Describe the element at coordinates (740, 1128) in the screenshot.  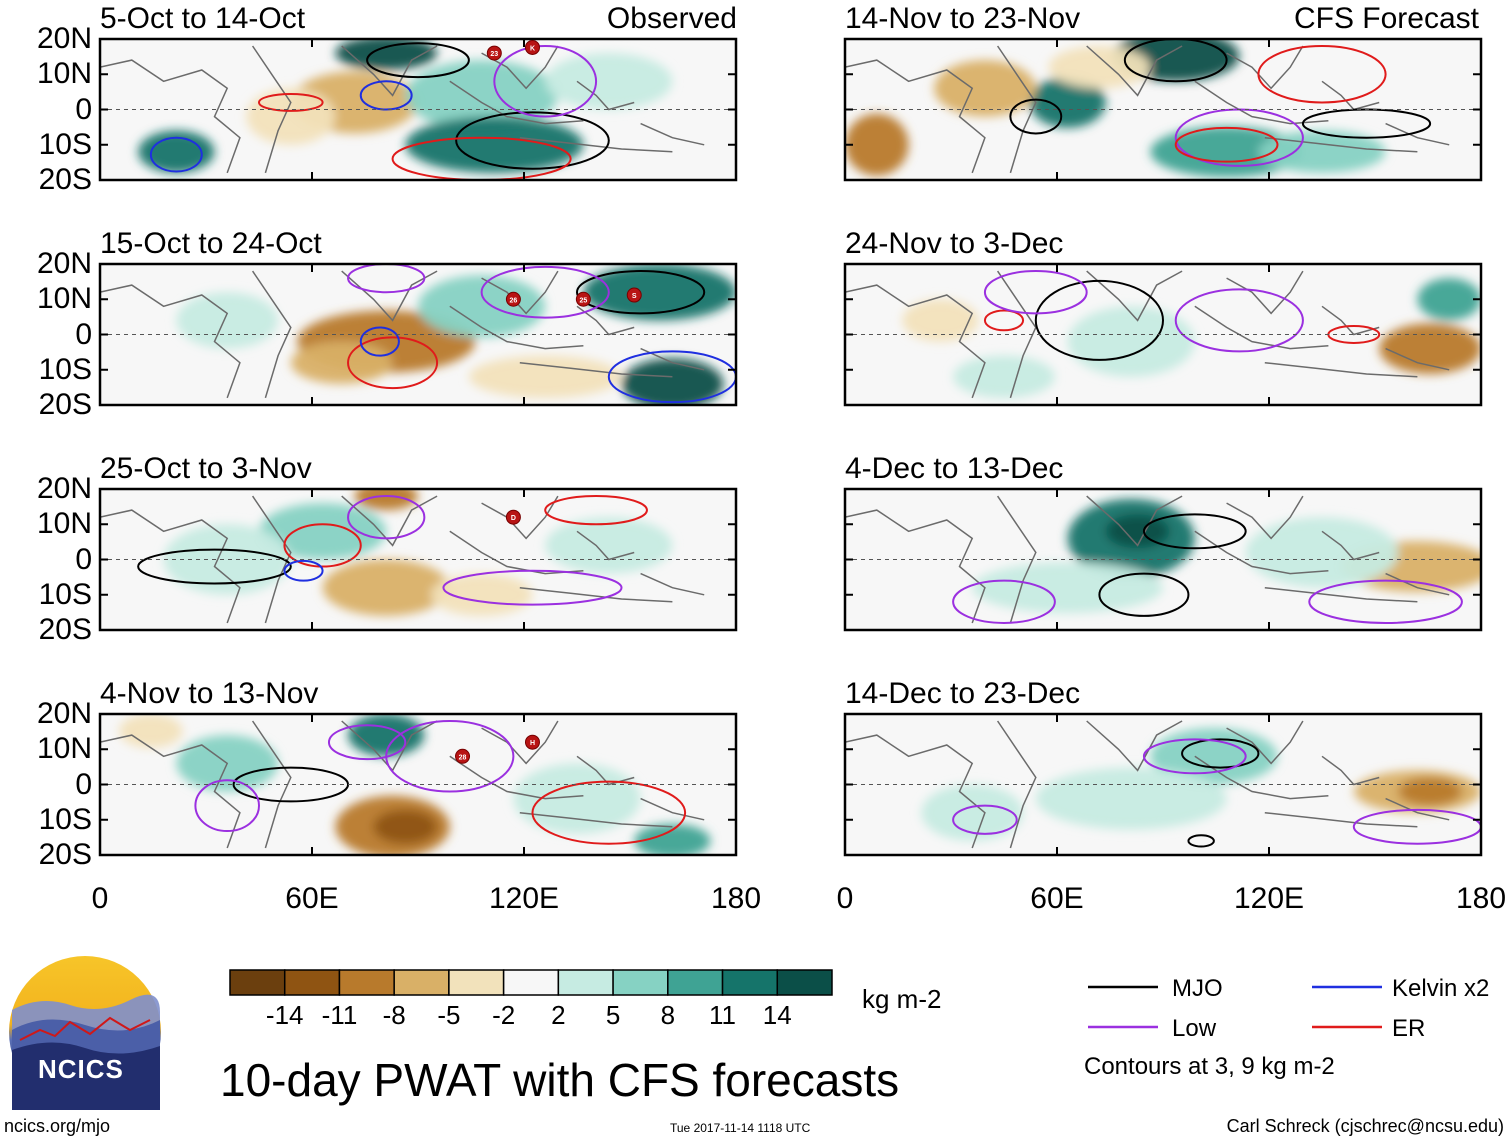
I see `footer-timestamp: Tue 2017-11-14 1118 UTC` at that location.